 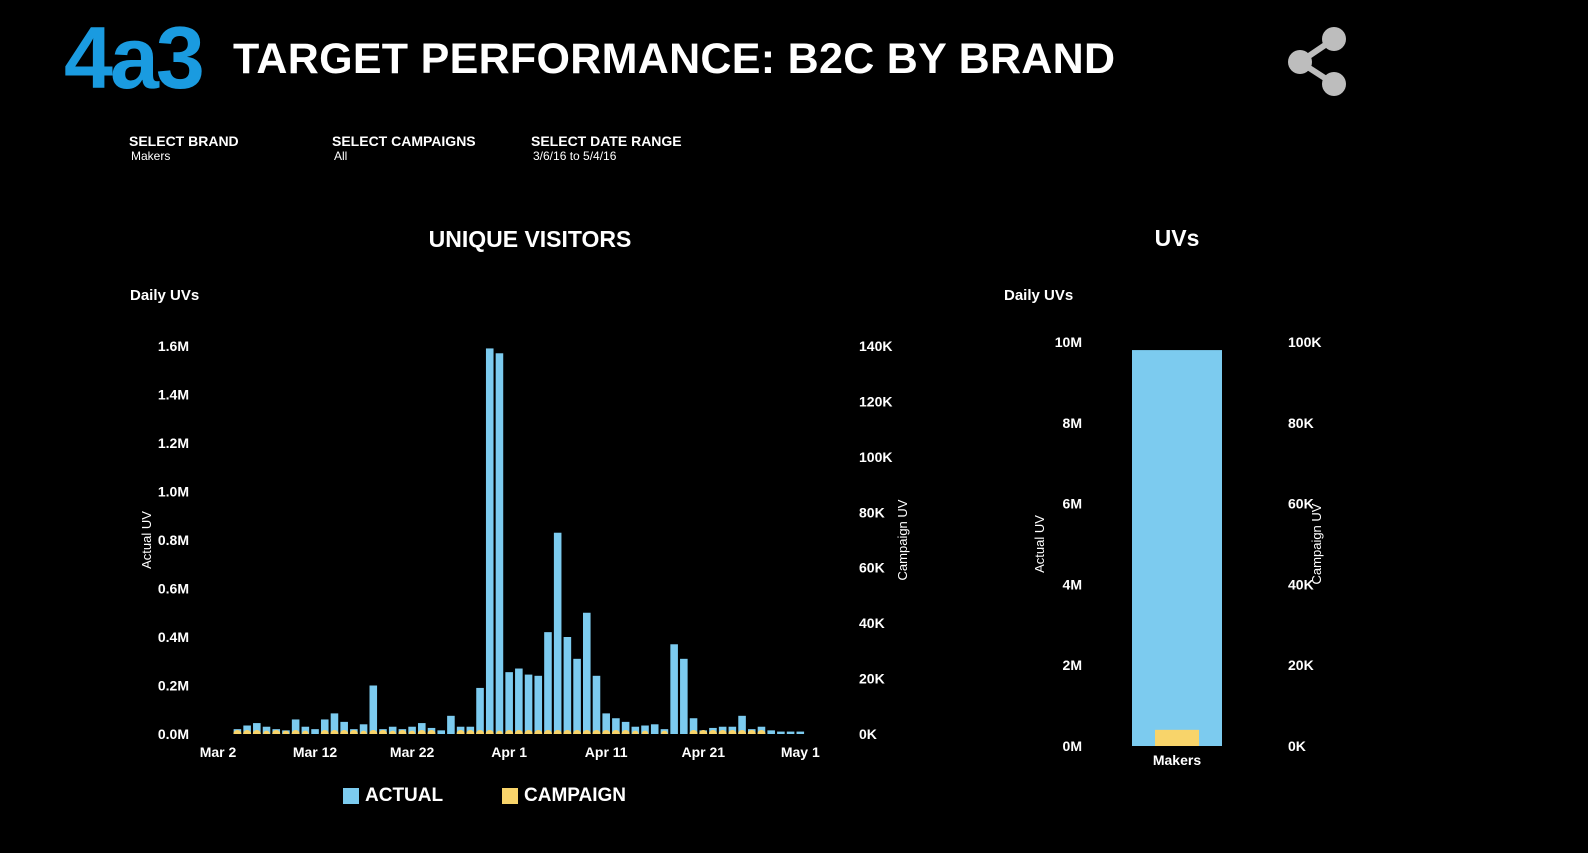 What do you see at coordinates (404, 148) in the screenshot?
I see `campaigns-filter: SELECT CAMPAIGNS All` at bounding box center [404, 148].